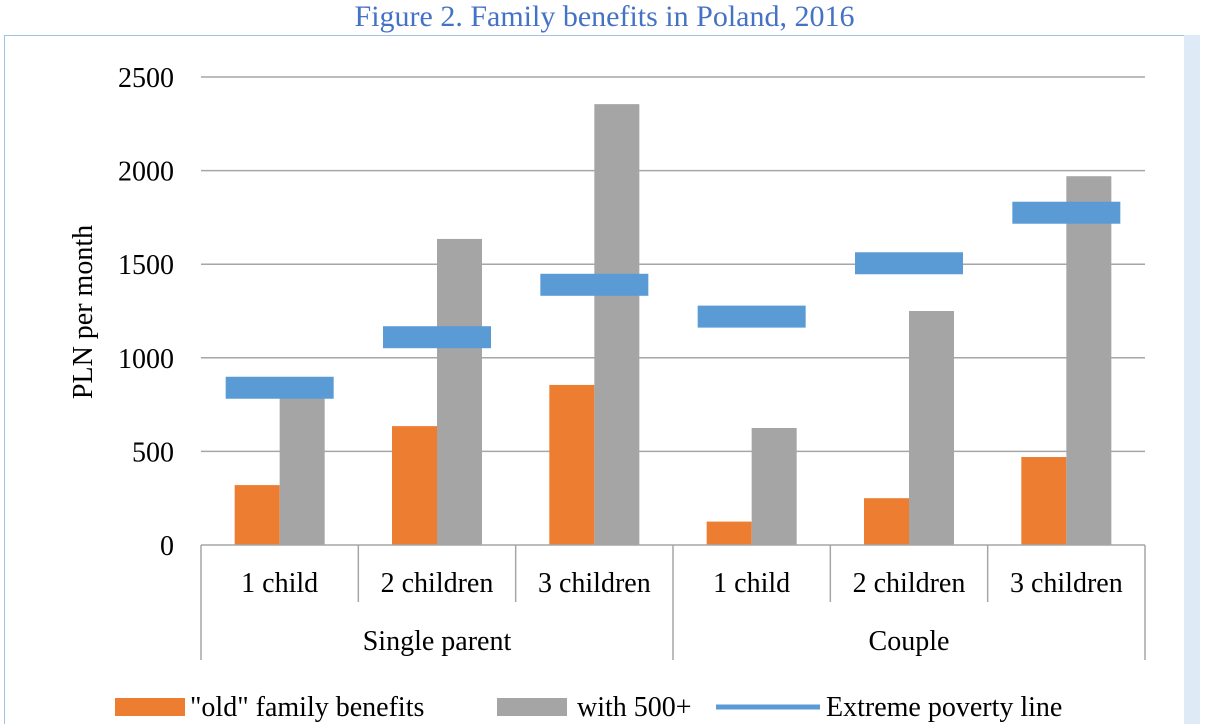  What do you see at coordinates (634, 707) in the screenshot?
I see `legend-label: with 500+` at bounding box center [634, 707].